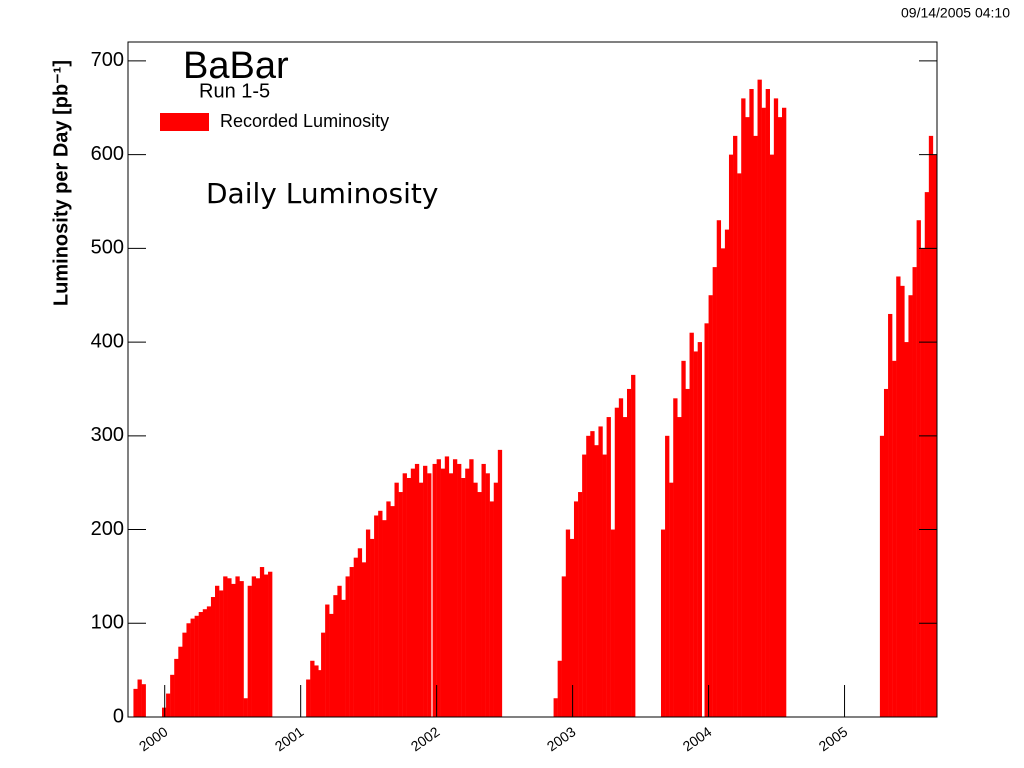  Describe the element at coordinates (153, 738) in the screenshot. I see `x-tick-label: 2000` at that location.